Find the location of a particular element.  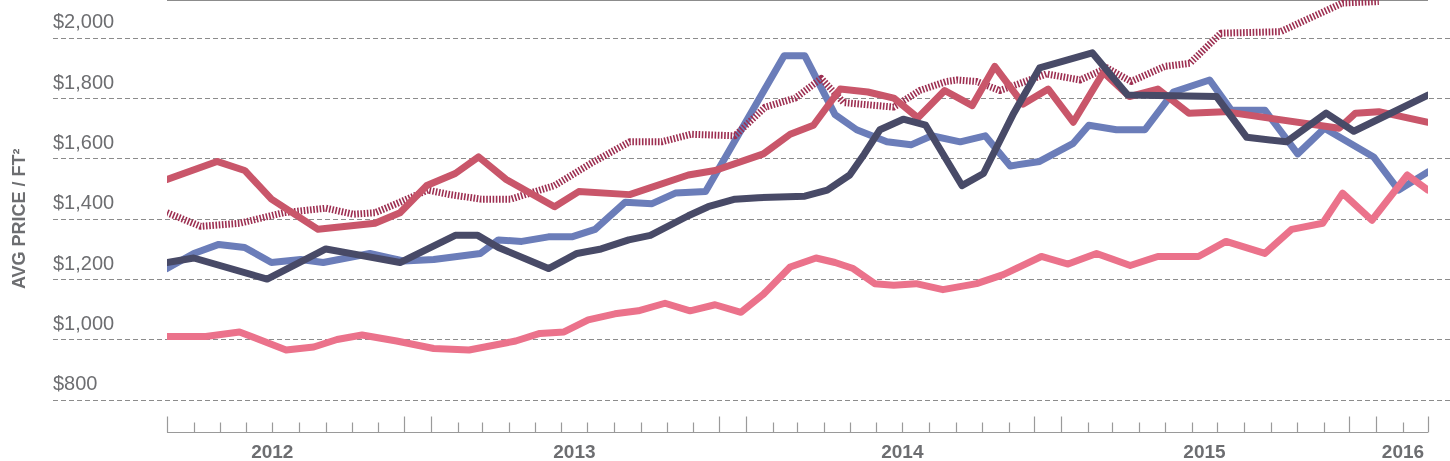

y-tick-label: $1,600 is located at coordinates (84, 141).